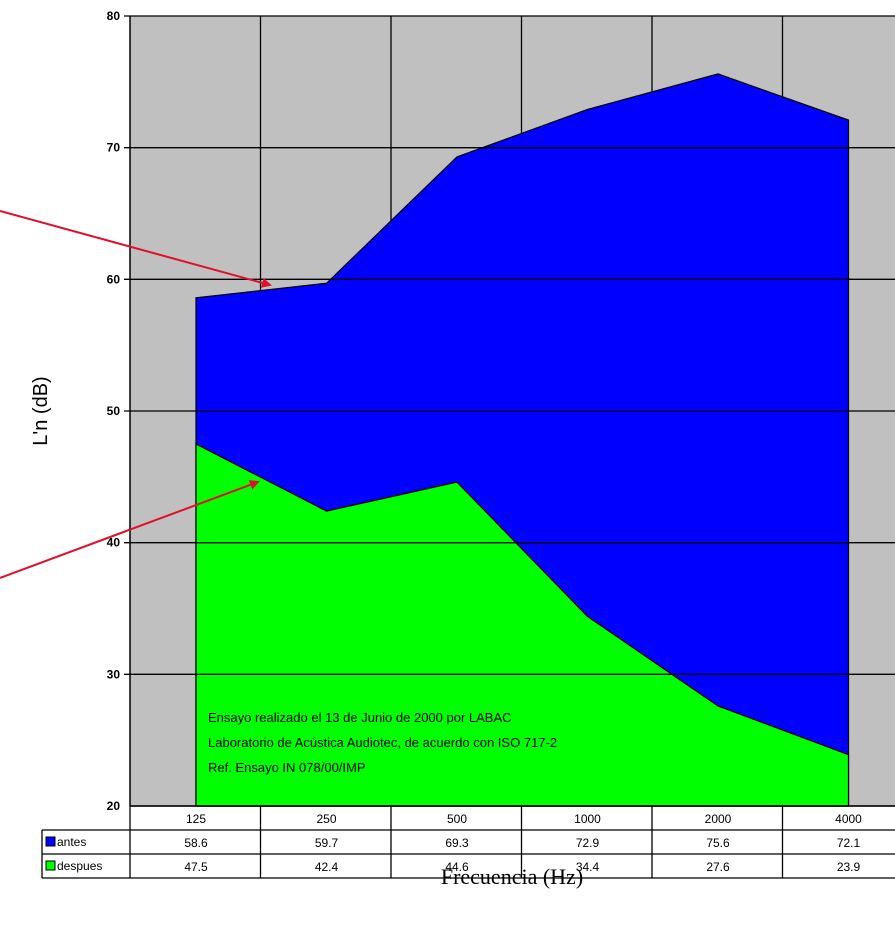  What do you see at coordinates (849, 843) in the screenshot?
I see `data-label-antes: 72.1` at bounding box center [849, 843].